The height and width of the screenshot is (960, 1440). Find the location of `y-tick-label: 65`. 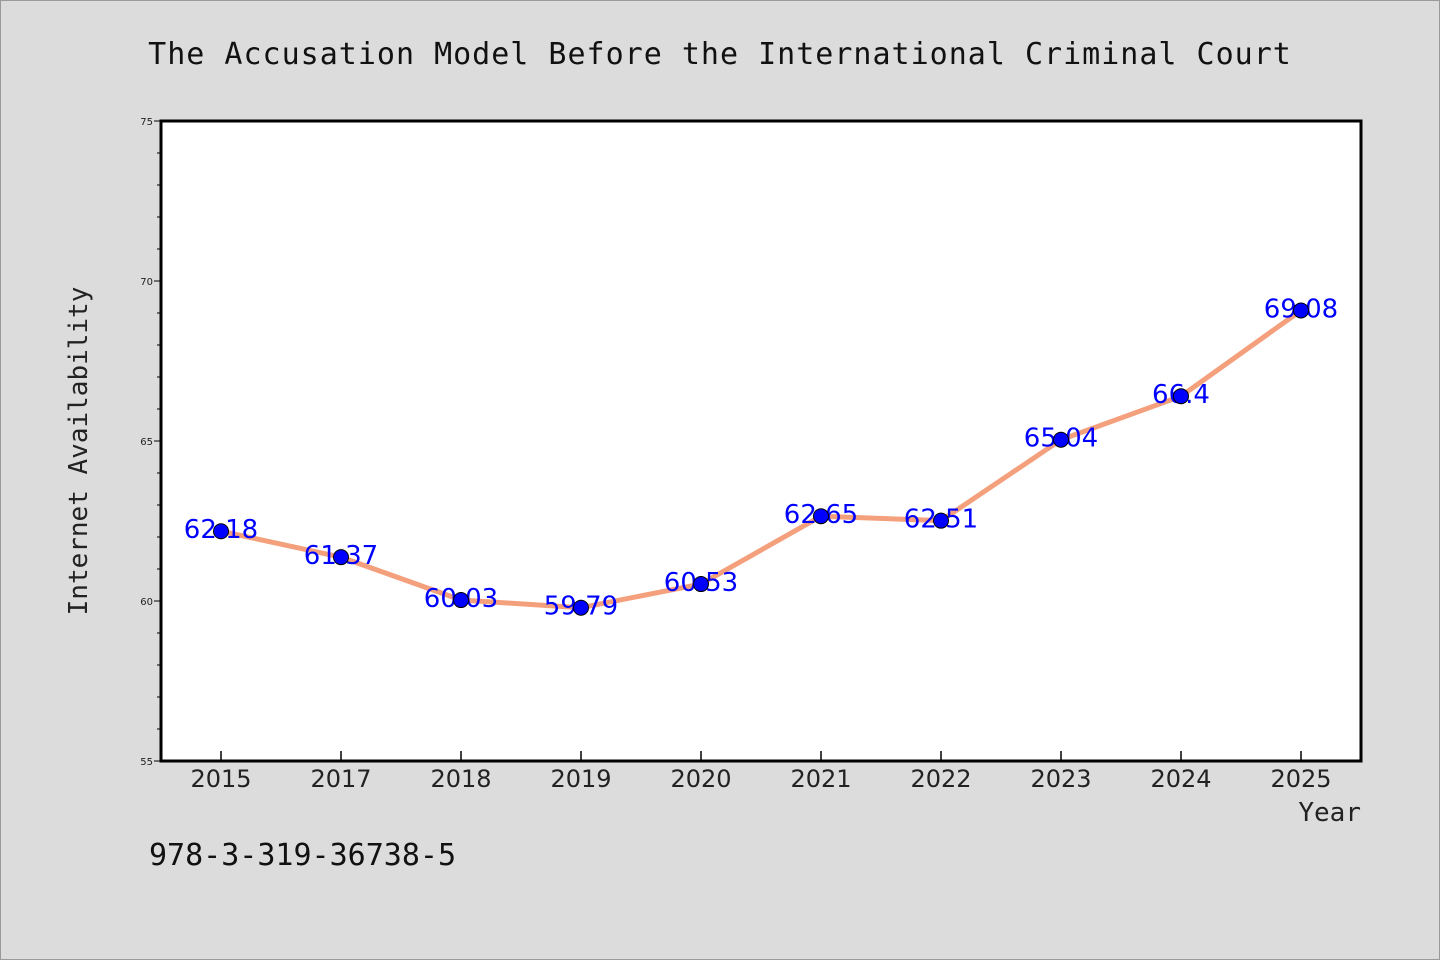

y-tick-label: 65 is located at coordinates (146, 442).